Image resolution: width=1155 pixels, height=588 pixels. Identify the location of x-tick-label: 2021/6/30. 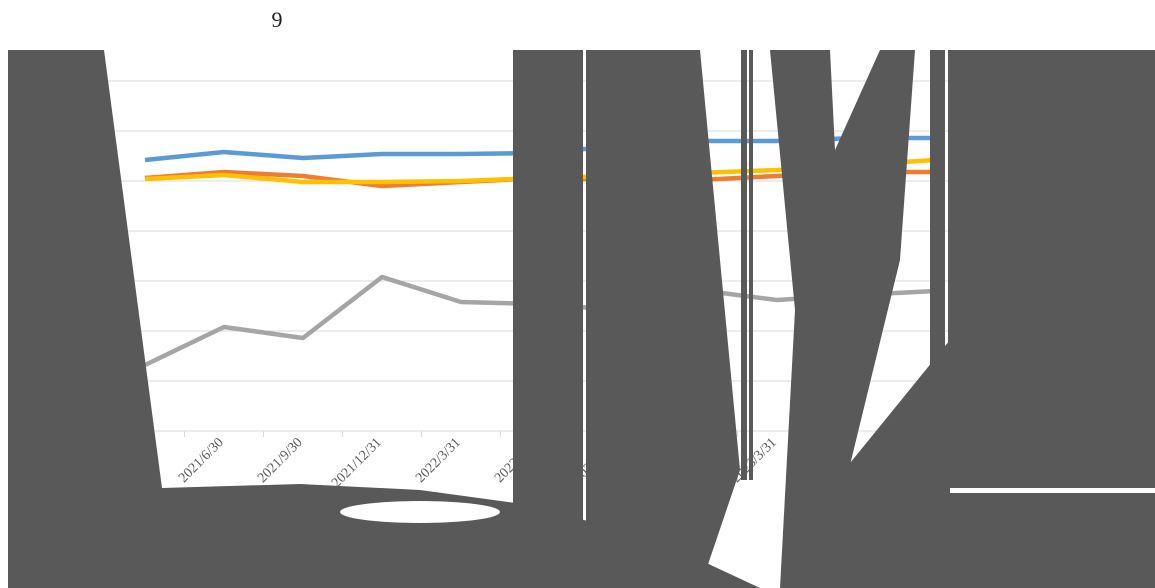
(201, 460).